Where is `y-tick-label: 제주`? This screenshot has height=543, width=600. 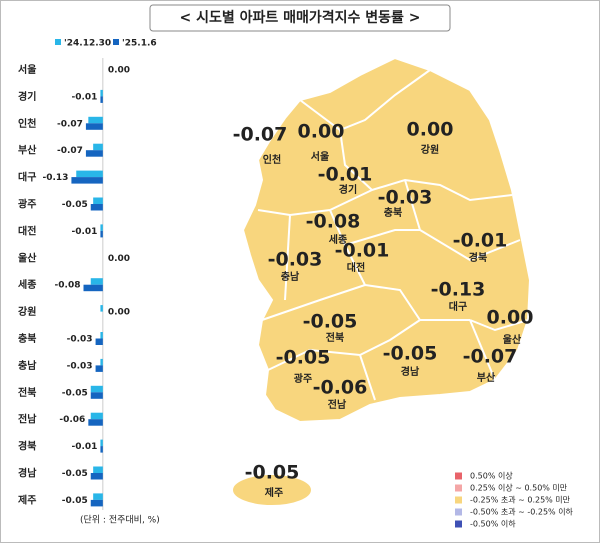
y-tick-label: 제주 is located at coordinates (27, 499).